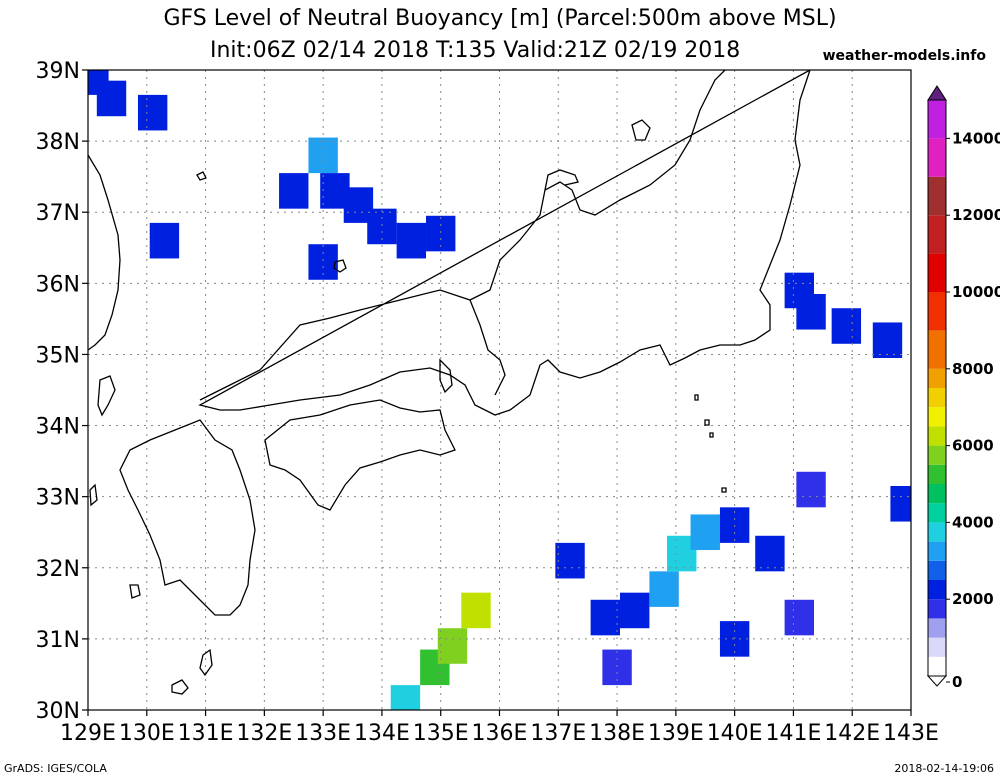 This screenshot has width=1000, height=779. What do you see at coordinates (937, 681) in the screenshot?
I see `colorbar-bottom-arrow` at bounding box center [937, 681].